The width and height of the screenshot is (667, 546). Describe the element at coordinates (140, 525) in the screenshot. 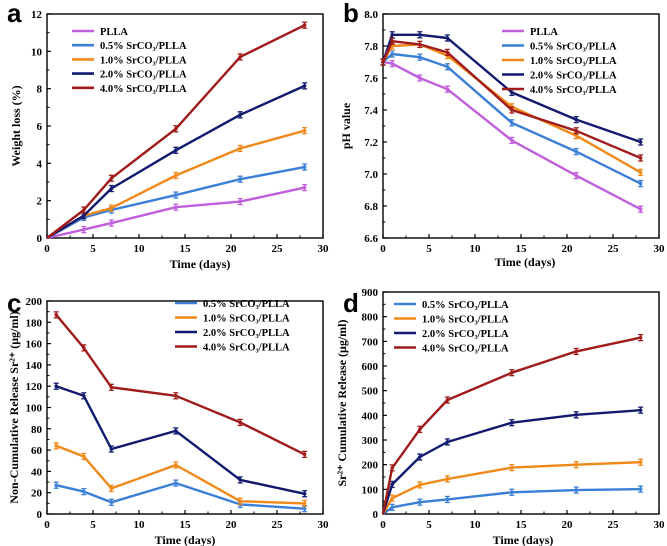

I see `x-tick-label: 10` at that location.